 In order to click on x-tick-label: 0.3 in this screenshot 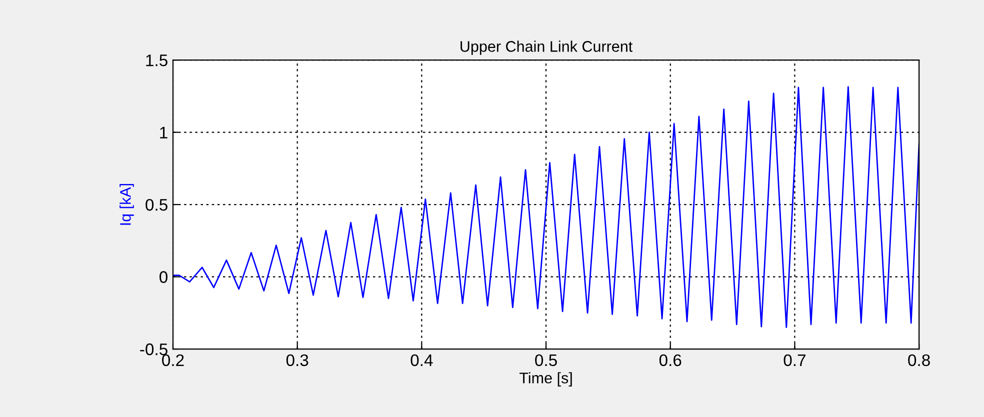, I will do `click(297, 360)`.